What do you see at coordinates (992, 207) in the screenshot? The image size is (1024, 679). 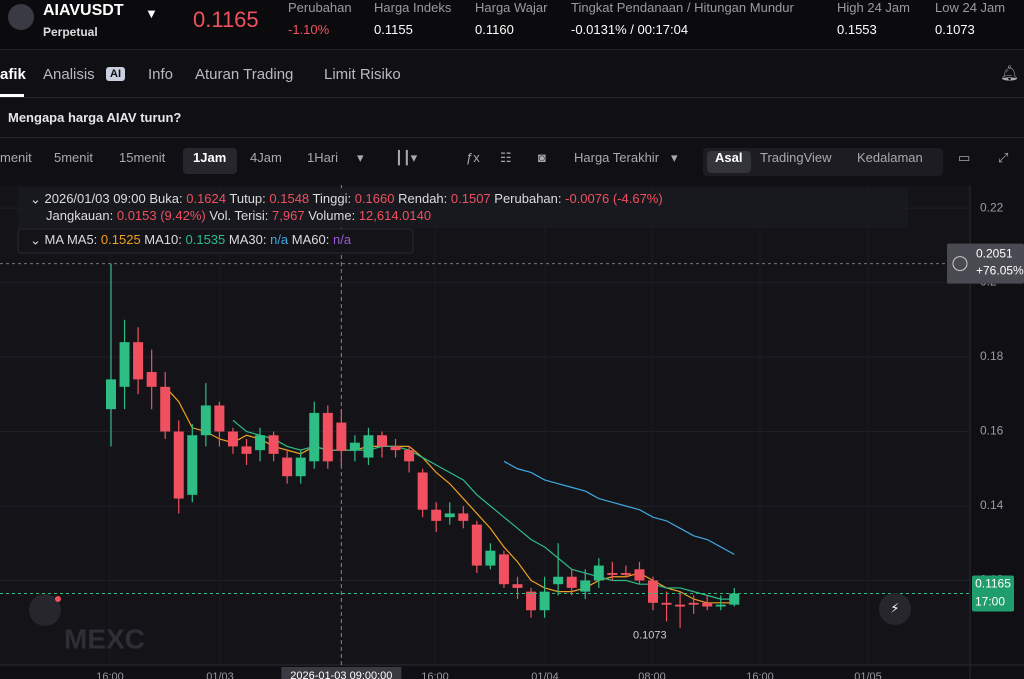 I see `y-tick-label: 0.22` at bounding box center [992, 207].